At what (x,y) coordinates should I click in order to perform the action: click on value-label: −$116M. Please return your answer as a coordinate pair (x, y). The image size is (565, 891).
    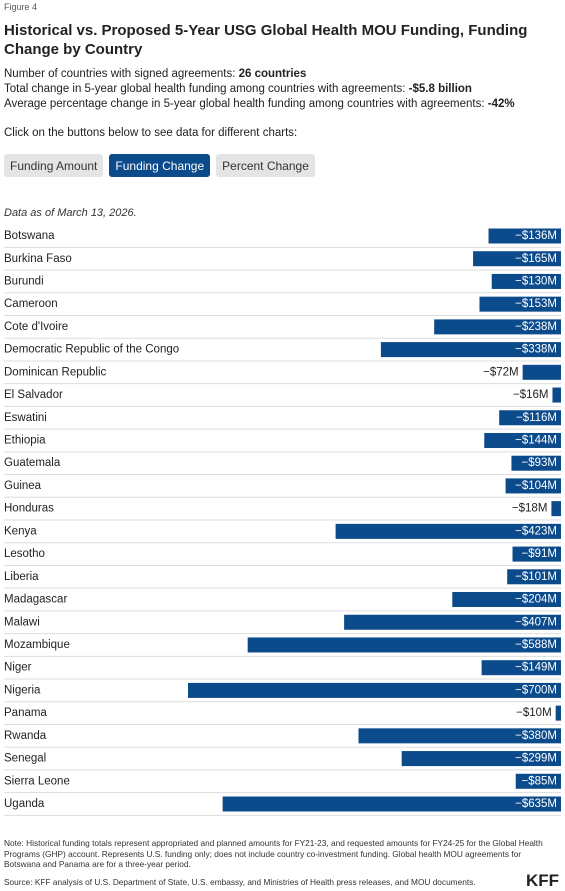
    Looking at the image, I should click on (536, 418).